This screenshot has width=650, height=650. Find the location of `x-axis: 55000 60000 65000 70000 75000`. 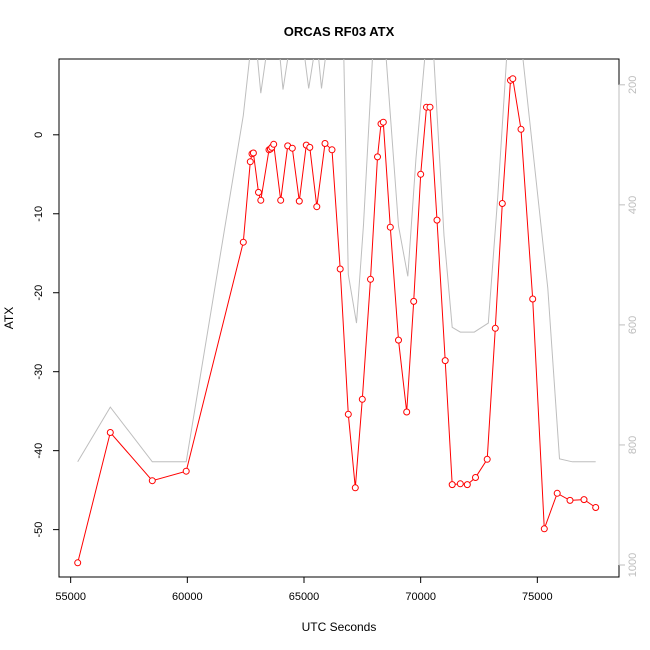

x-axis: 55000 60000 65000 70000 75000 is located at coordinates (304, 589).